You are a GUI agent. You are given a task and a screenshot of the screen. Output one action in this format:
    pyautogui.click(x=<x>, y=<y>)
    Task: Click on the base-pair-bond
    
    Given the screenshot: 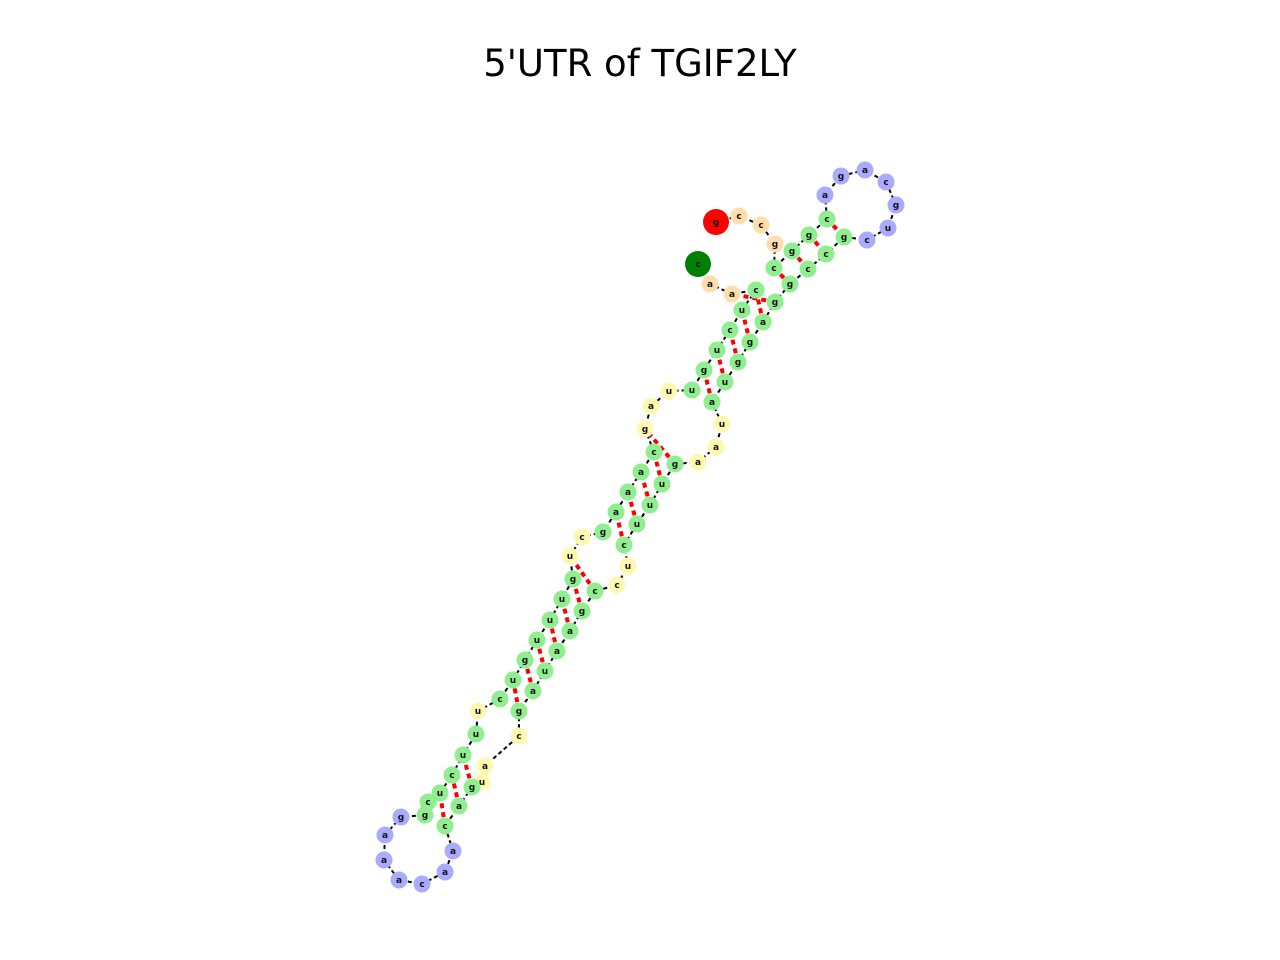 What is the action you would take?
    pyautogui.click(x=582, y=573)
    